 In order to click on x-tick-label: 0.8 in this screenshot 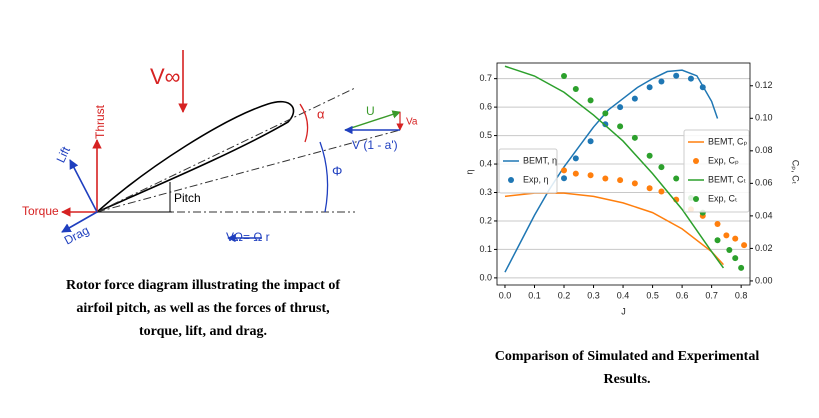, I will do `click(741, 295)`.